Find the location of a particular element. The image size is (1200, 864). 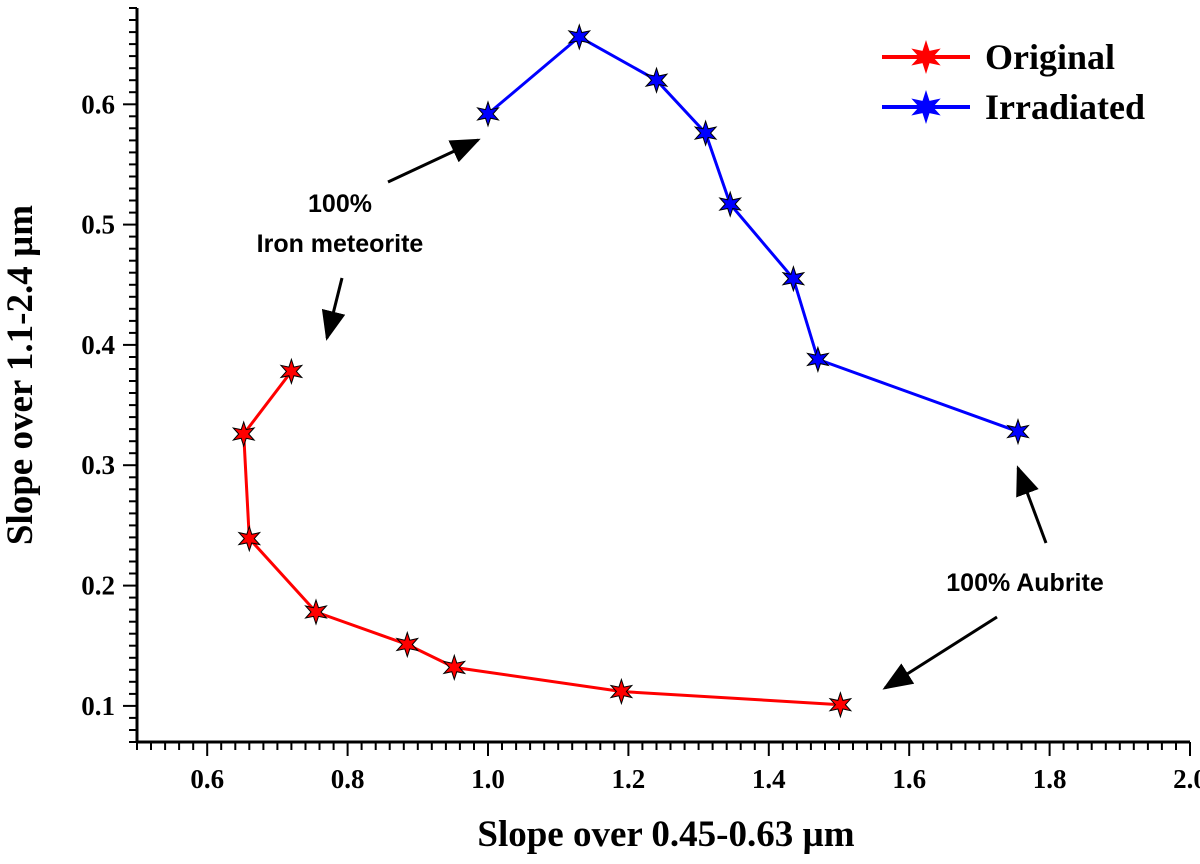

x-axis-title: Slope over 0.45-0.63 µm is located at coordinates (665, 834).